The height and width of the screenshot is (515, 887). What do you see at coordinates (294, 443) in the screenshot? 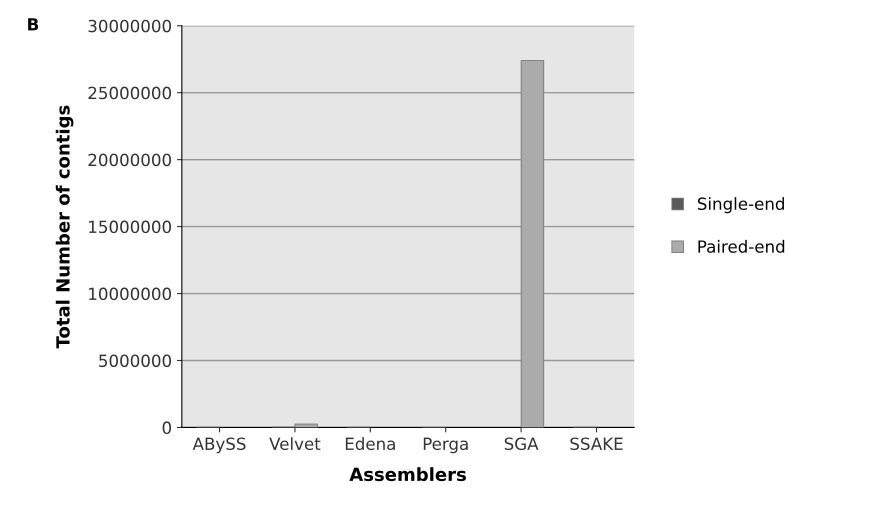
I see `x-tick-label: Velvet` at bounding box center [294, 443].